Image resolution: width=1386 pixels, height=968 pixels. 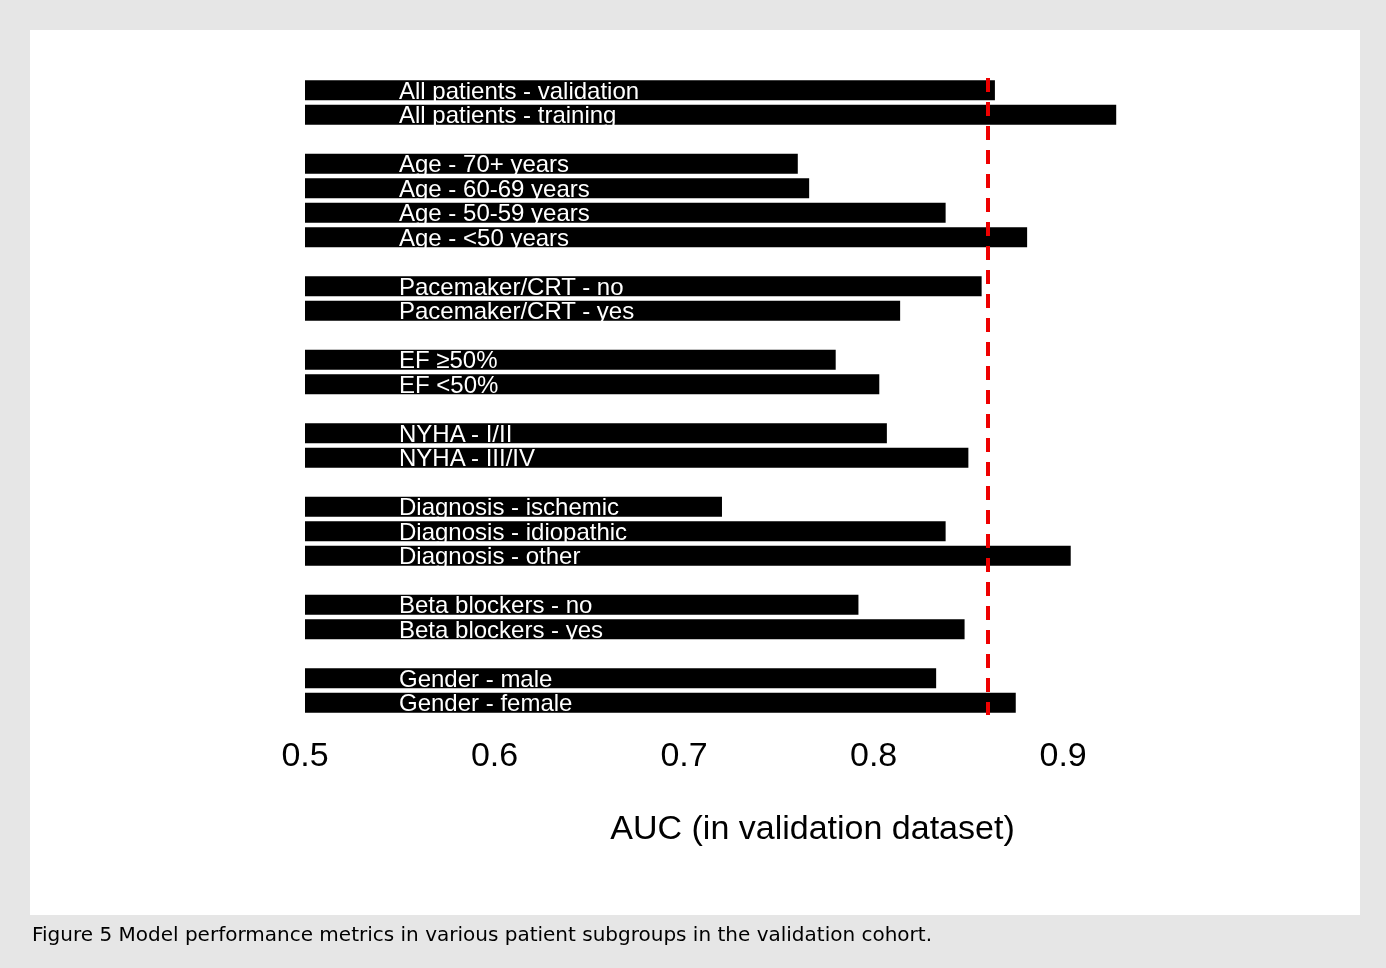 What do you see at coordinates (1063, 754) in the screenshot?
I see `x-tick-label: 0.9` at bounding box center [1063, 754].